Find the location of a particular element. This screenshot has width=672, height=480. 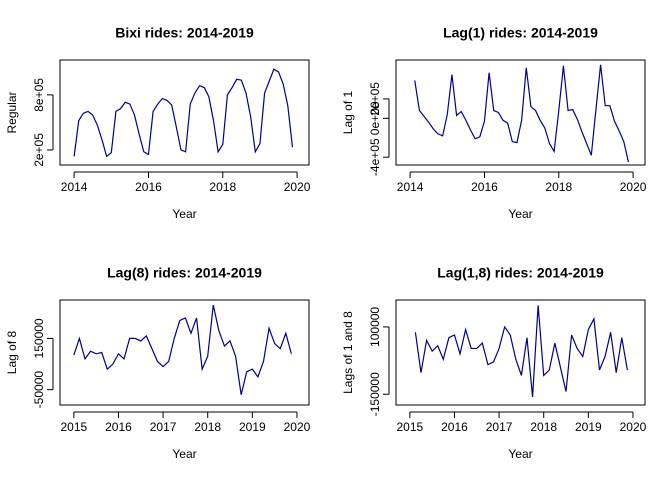

y-axis-label: Regular is located at coordinates (12, 112).